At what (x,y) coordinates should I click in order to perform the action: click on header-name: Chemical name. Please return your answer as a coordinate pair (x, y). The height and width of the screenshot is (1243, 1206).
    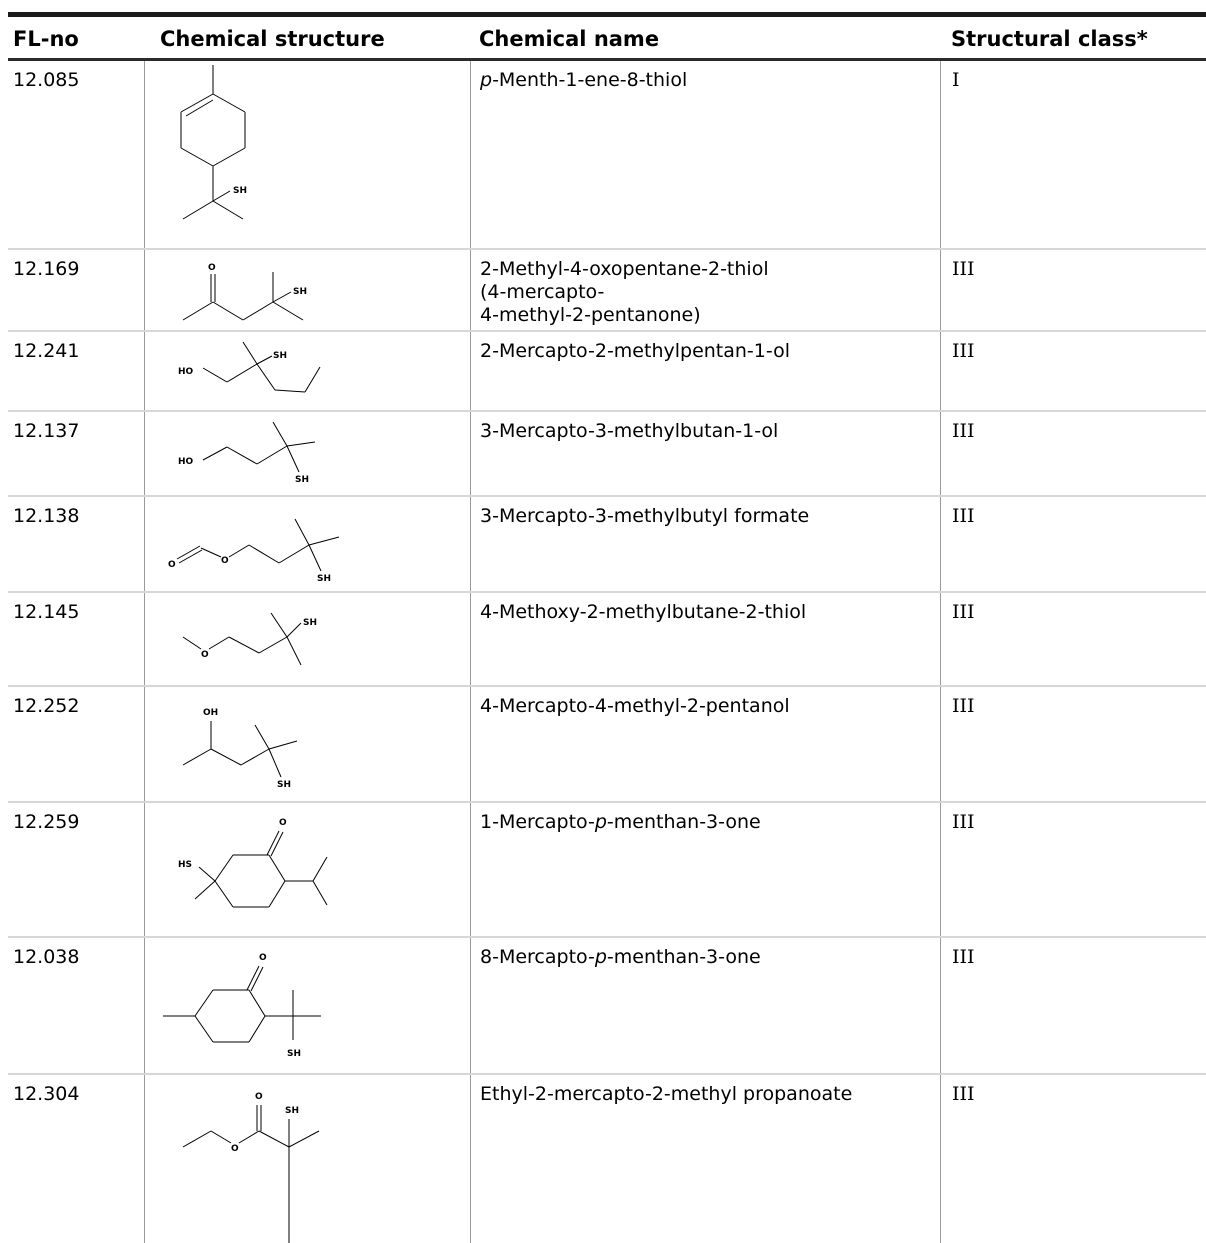
    Looking at the image, I should click on (569, 39).